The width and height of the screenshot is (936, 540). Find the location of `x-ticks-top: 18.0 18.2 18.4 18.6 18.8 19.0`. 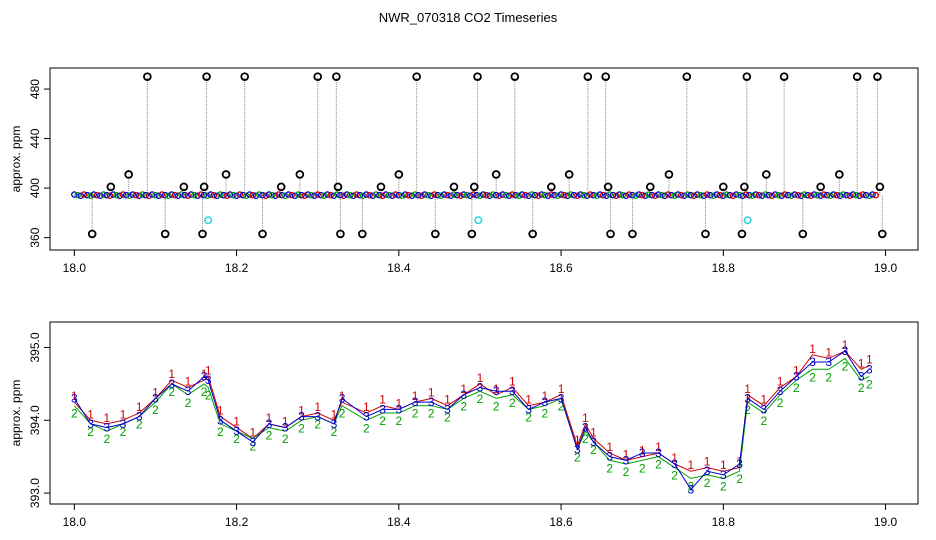

x-ticks-top: 18.0 18.2 18.4 18.6 18.8 19.0 is located at coordinates (480, 262).